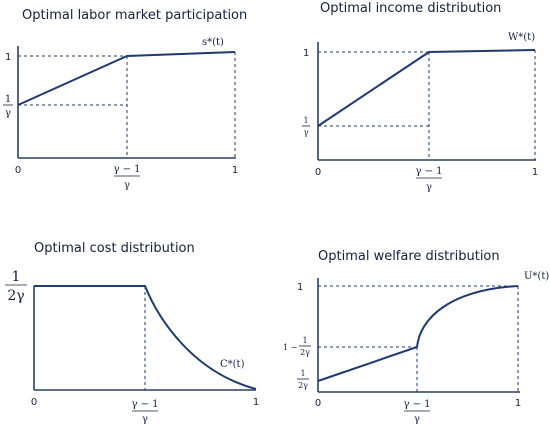 This screenshot has height=425, width=550. I want to click on y-tick-mid-num: 1, so click(304, 340).